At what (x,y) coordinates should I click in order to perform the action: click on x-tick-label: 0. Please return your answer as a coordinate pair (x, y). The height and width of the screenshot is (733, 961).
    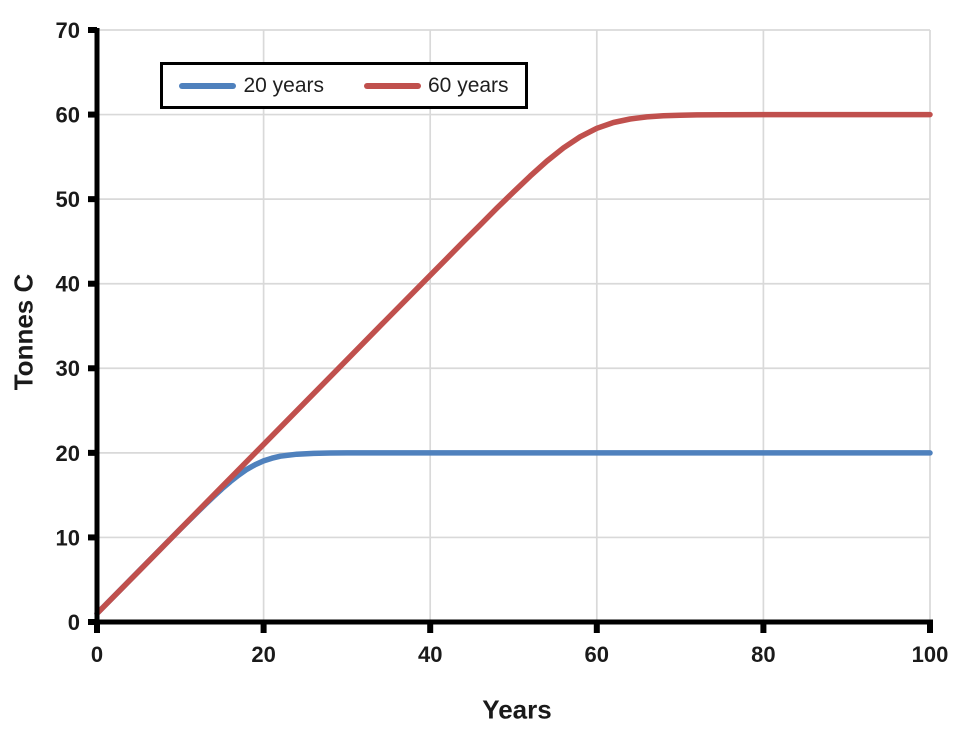
    Looking at the image, I should click on (97, 654).